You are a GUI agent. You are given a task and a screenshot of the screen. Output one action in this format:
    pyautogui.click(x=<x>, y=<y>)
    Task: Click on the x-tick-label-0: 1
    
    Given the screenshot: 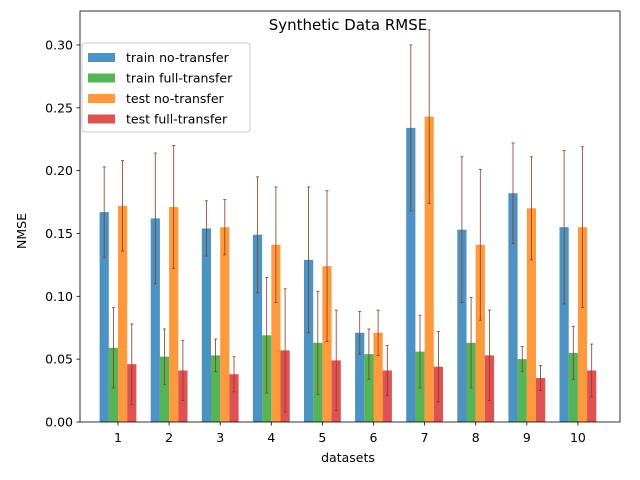 What is the action you would take?
    pyautogui.click(x=118, y=437)
    